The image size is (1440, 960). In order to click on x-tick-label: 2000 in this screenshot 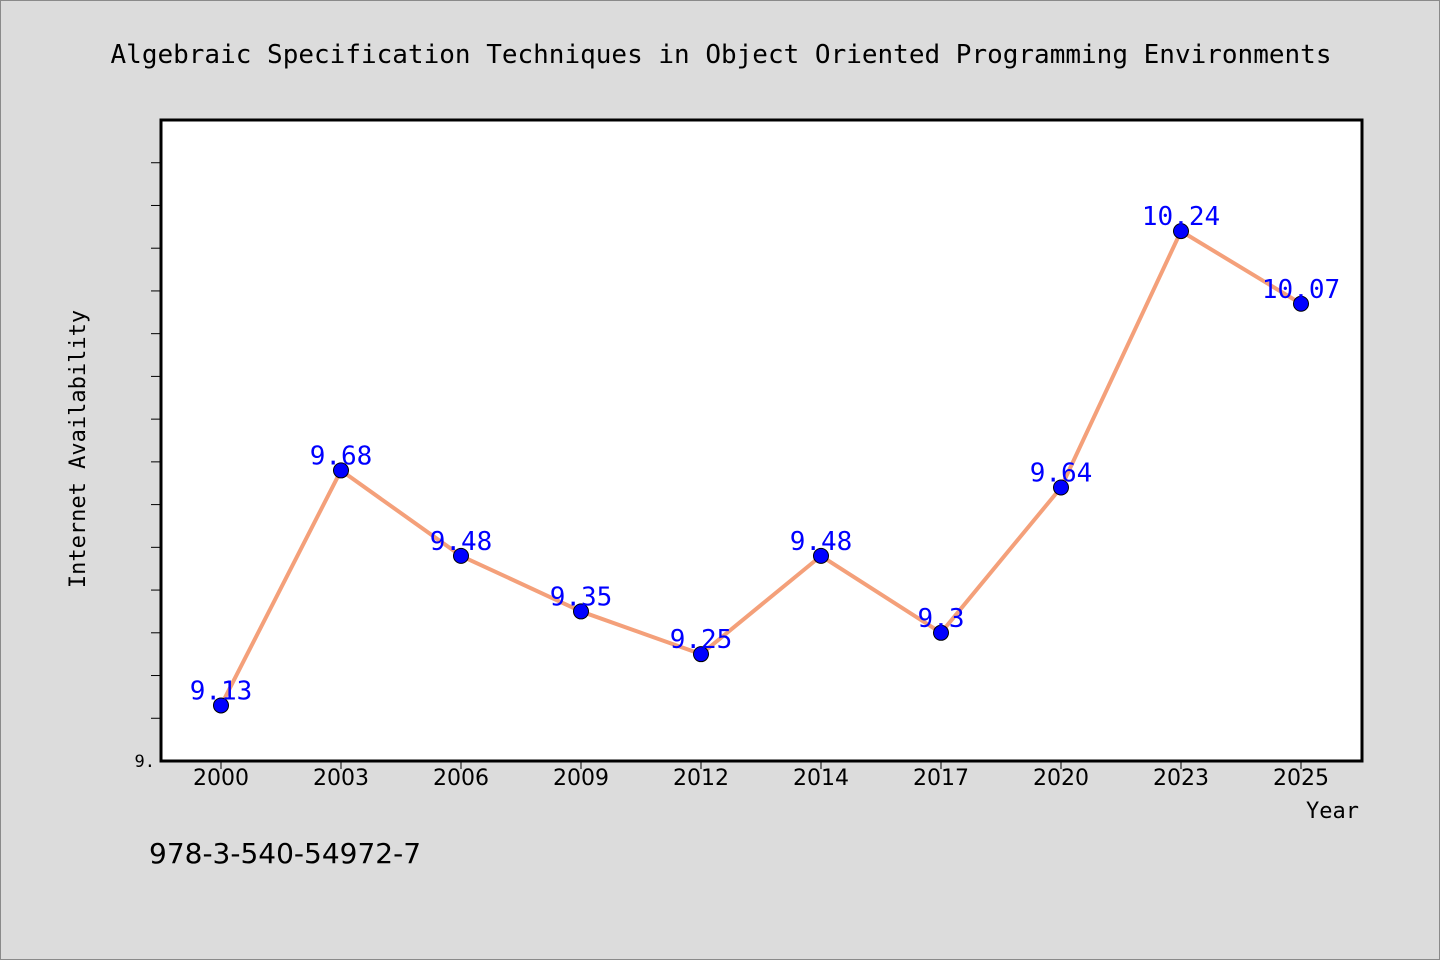, I will do `click(221, 778)`.